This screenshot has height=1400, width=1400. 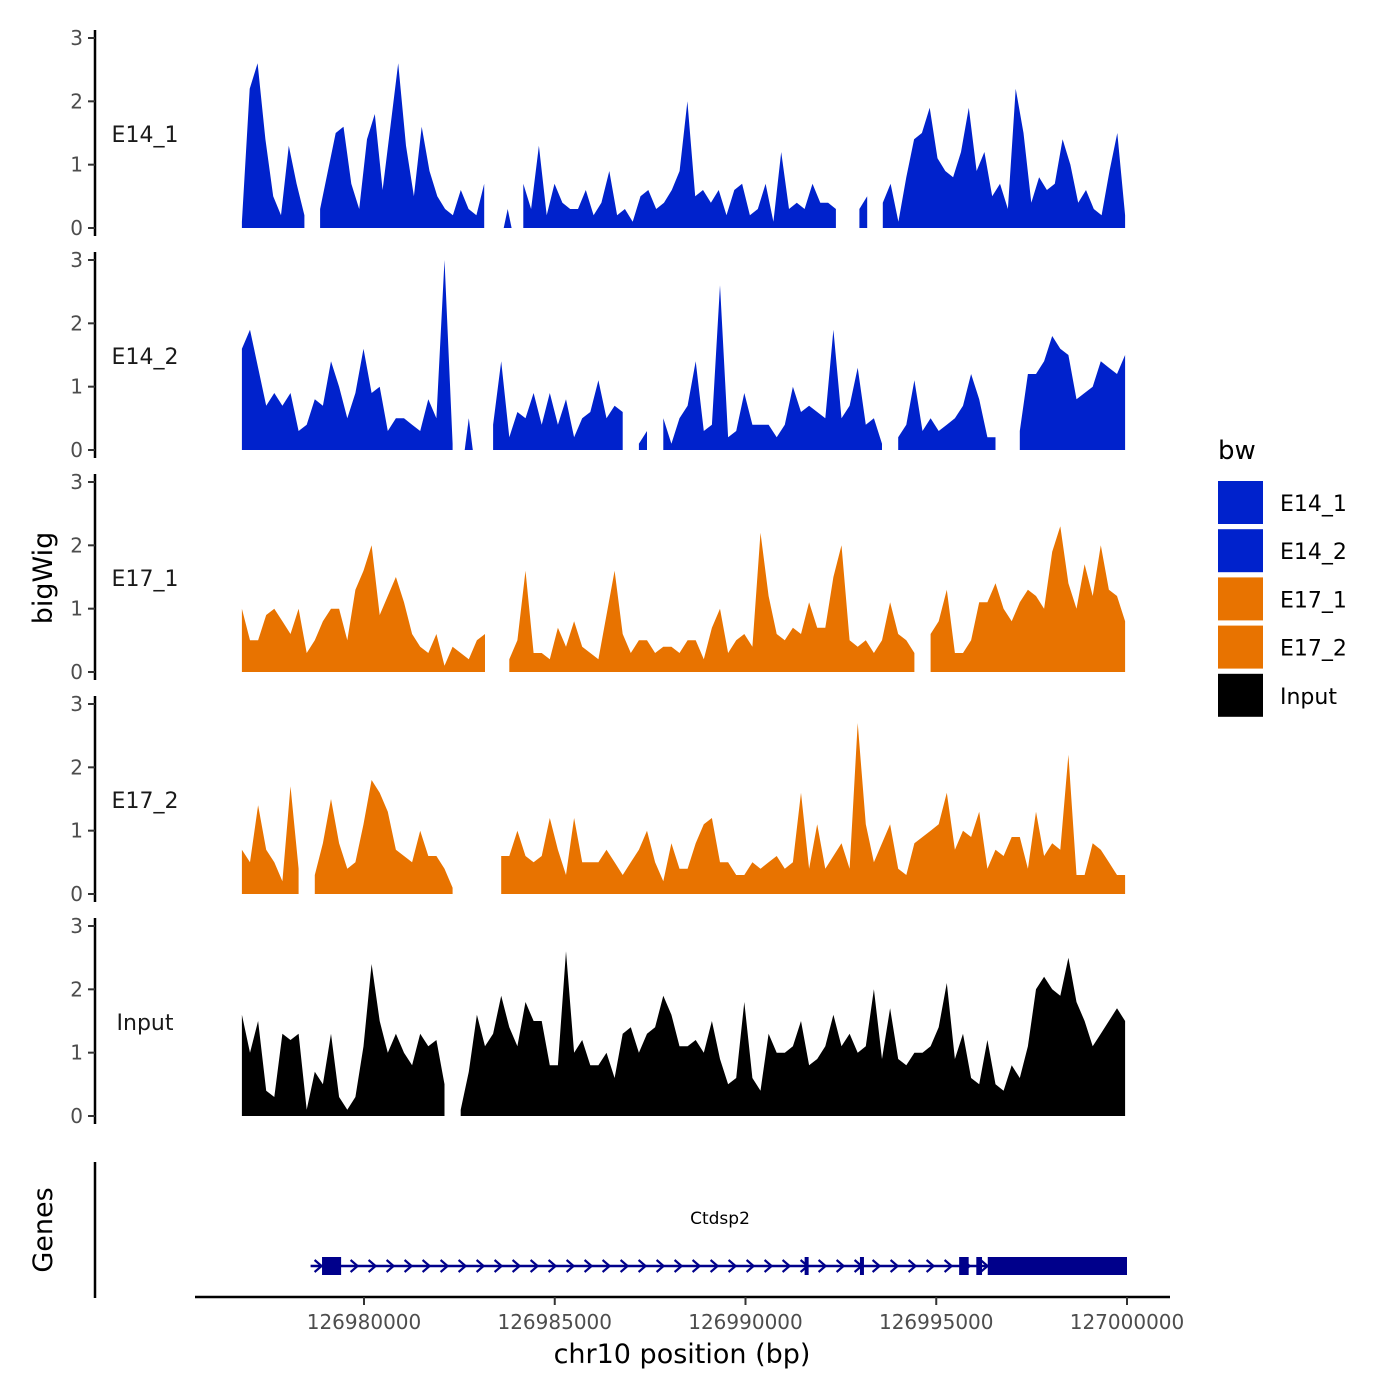 I want to click on gene-model-ctdsp2, so click(x=718, y=1266).